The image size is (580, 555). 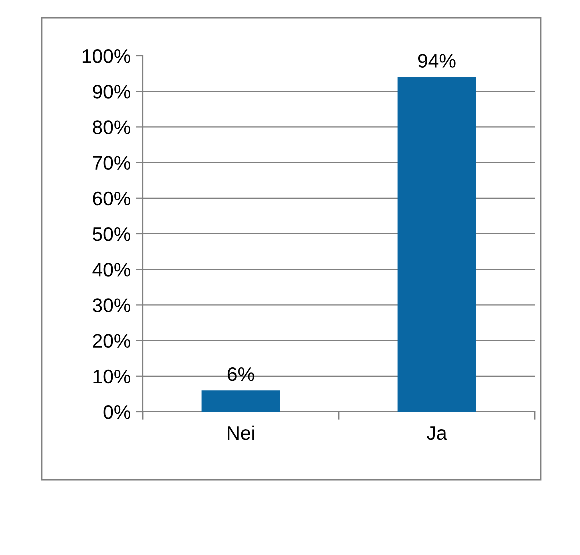 What do you see at coordinates (112, 341) in the screenshot?
I see `y-tick-label: 20%` at bounding box center [112, 341].